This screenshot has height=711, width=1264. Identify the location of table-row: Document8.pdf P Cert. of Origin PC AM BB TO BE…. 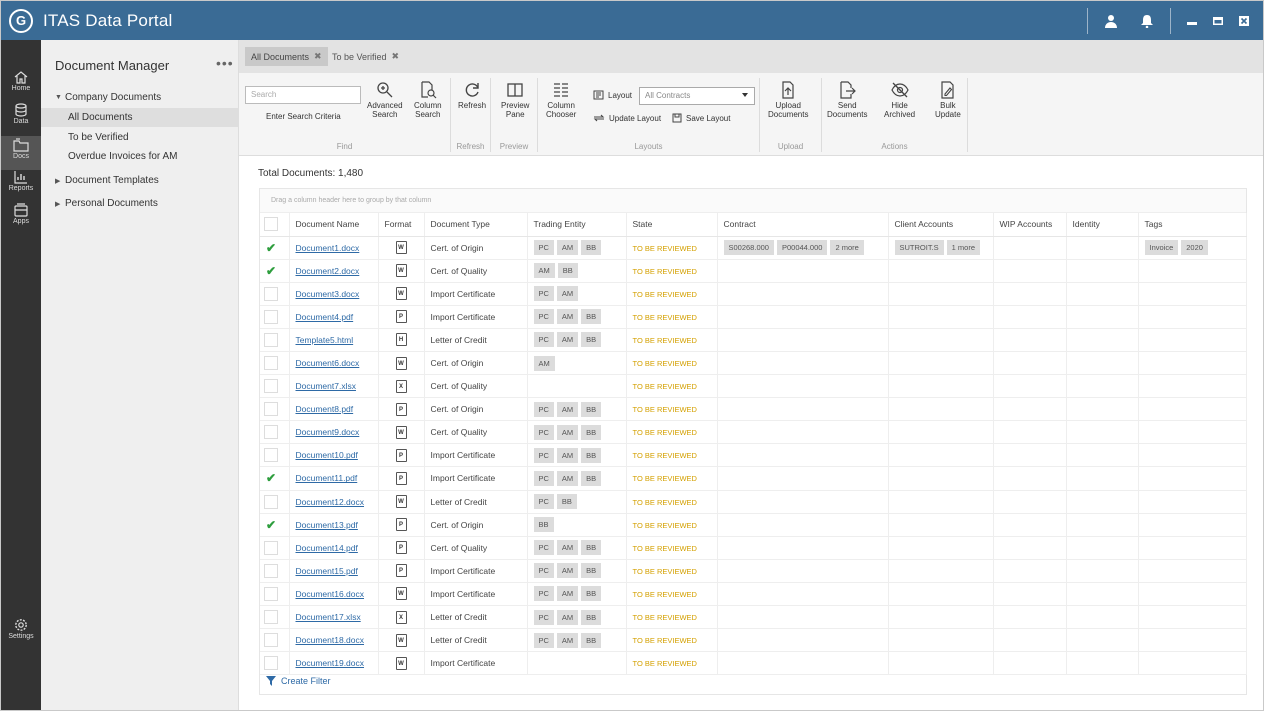
(753, 409).